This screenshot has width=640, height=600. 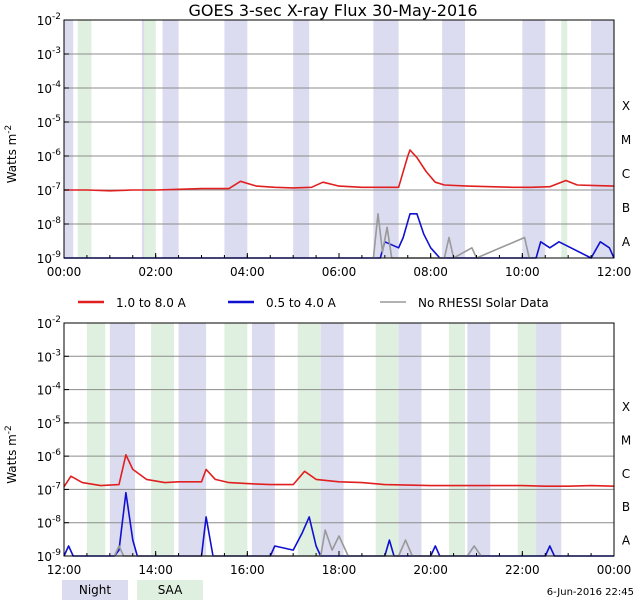 I want to click on x-tick-label: 06:00, so click(x=339, y=272).